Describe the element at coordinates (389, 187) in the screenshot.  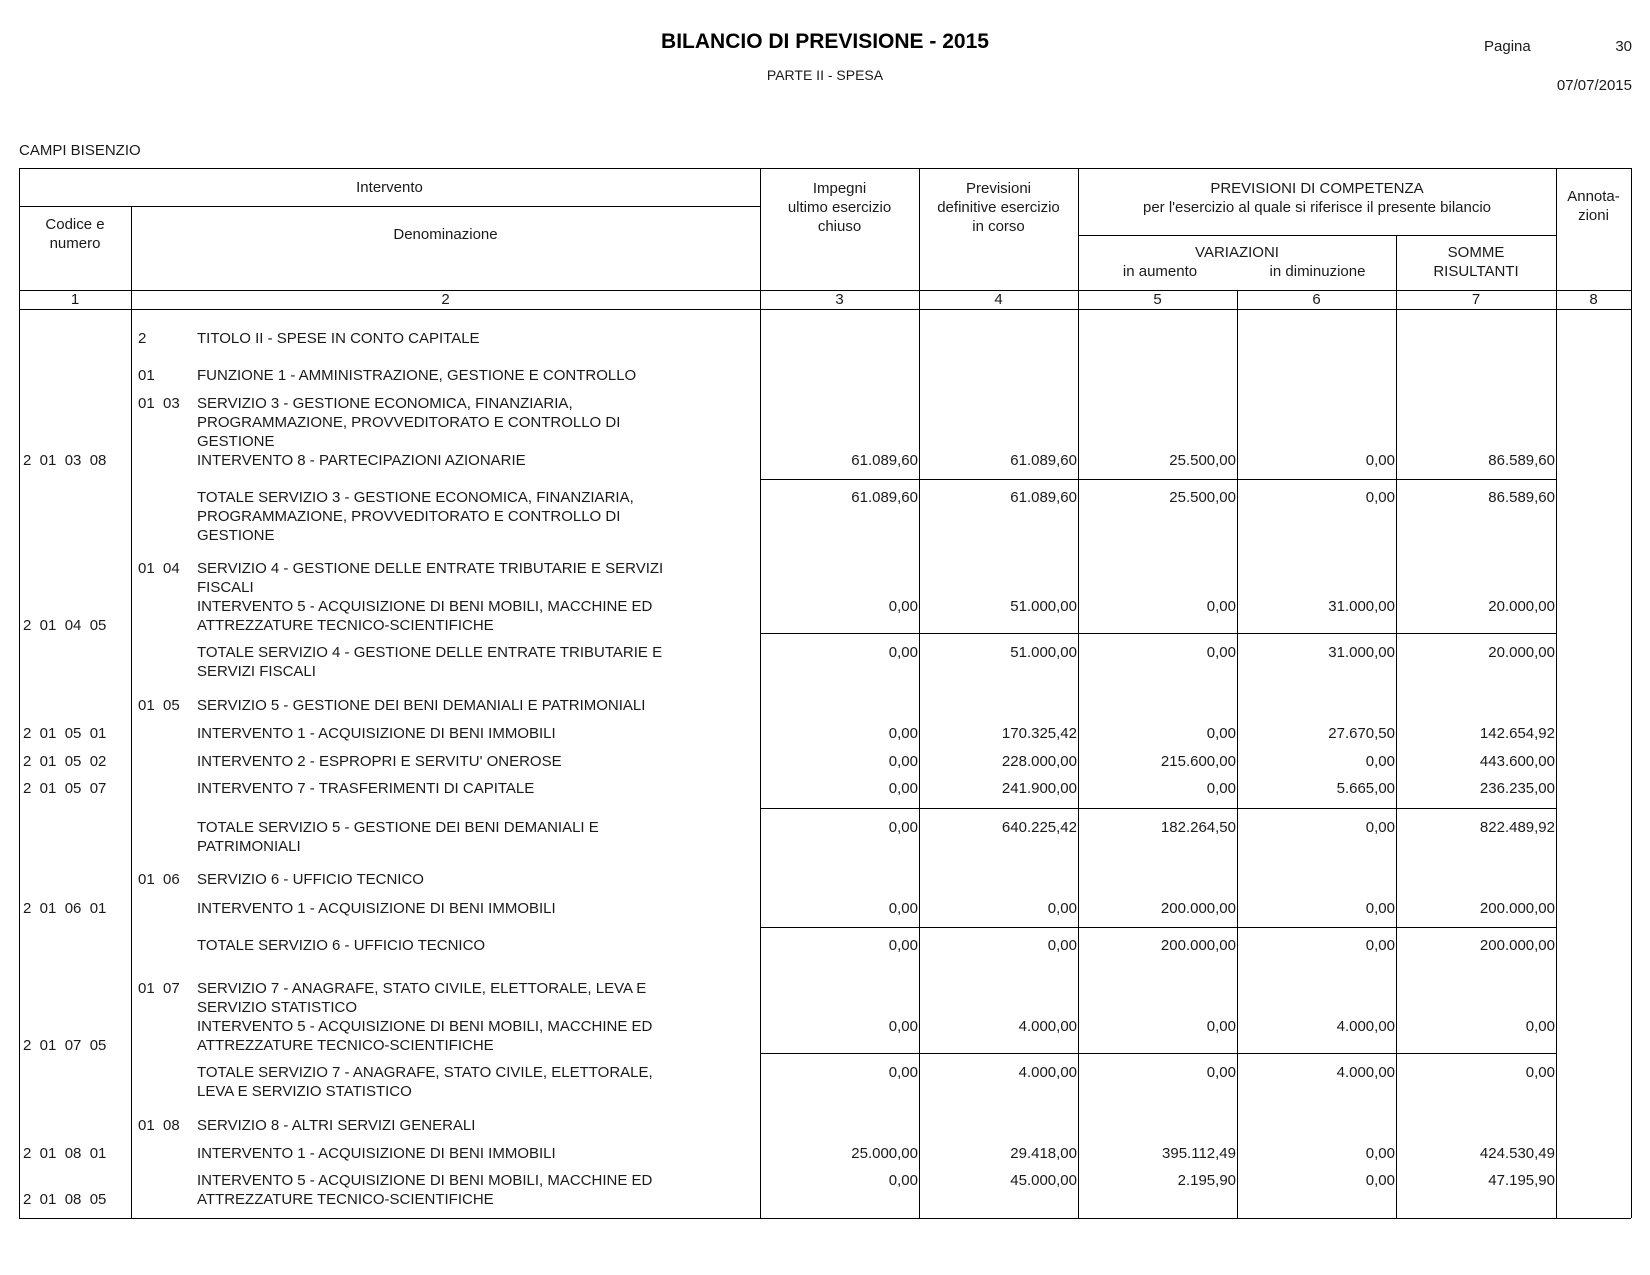
I see `header-intervento: Intervento` at that location.